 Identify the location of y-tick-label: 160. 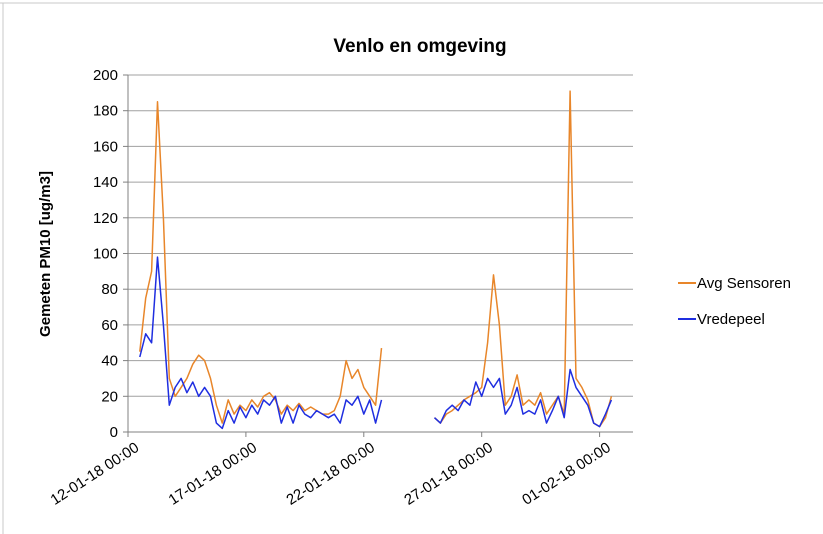
(105, 146).